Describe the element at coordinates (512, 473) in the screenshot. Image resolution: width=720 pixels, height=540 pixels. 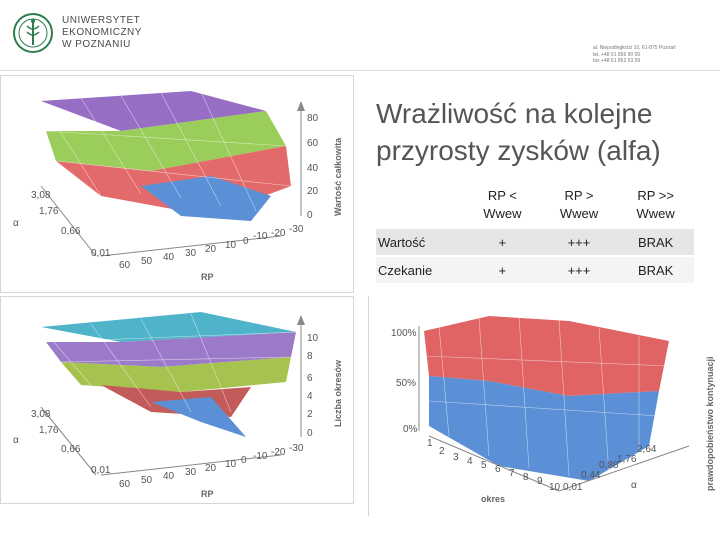
I see `okres-tick: 7` at that location.